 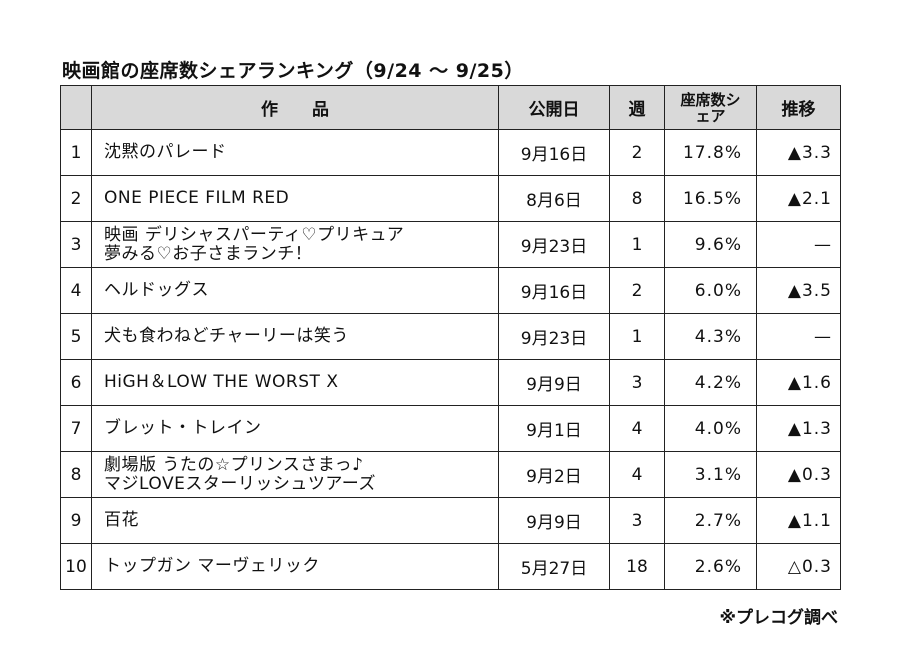 What do you see at coordinates (710, 290) in the screenshot?
I see `seat-share-cell: 6.0%` at bounding box center [710, 290].